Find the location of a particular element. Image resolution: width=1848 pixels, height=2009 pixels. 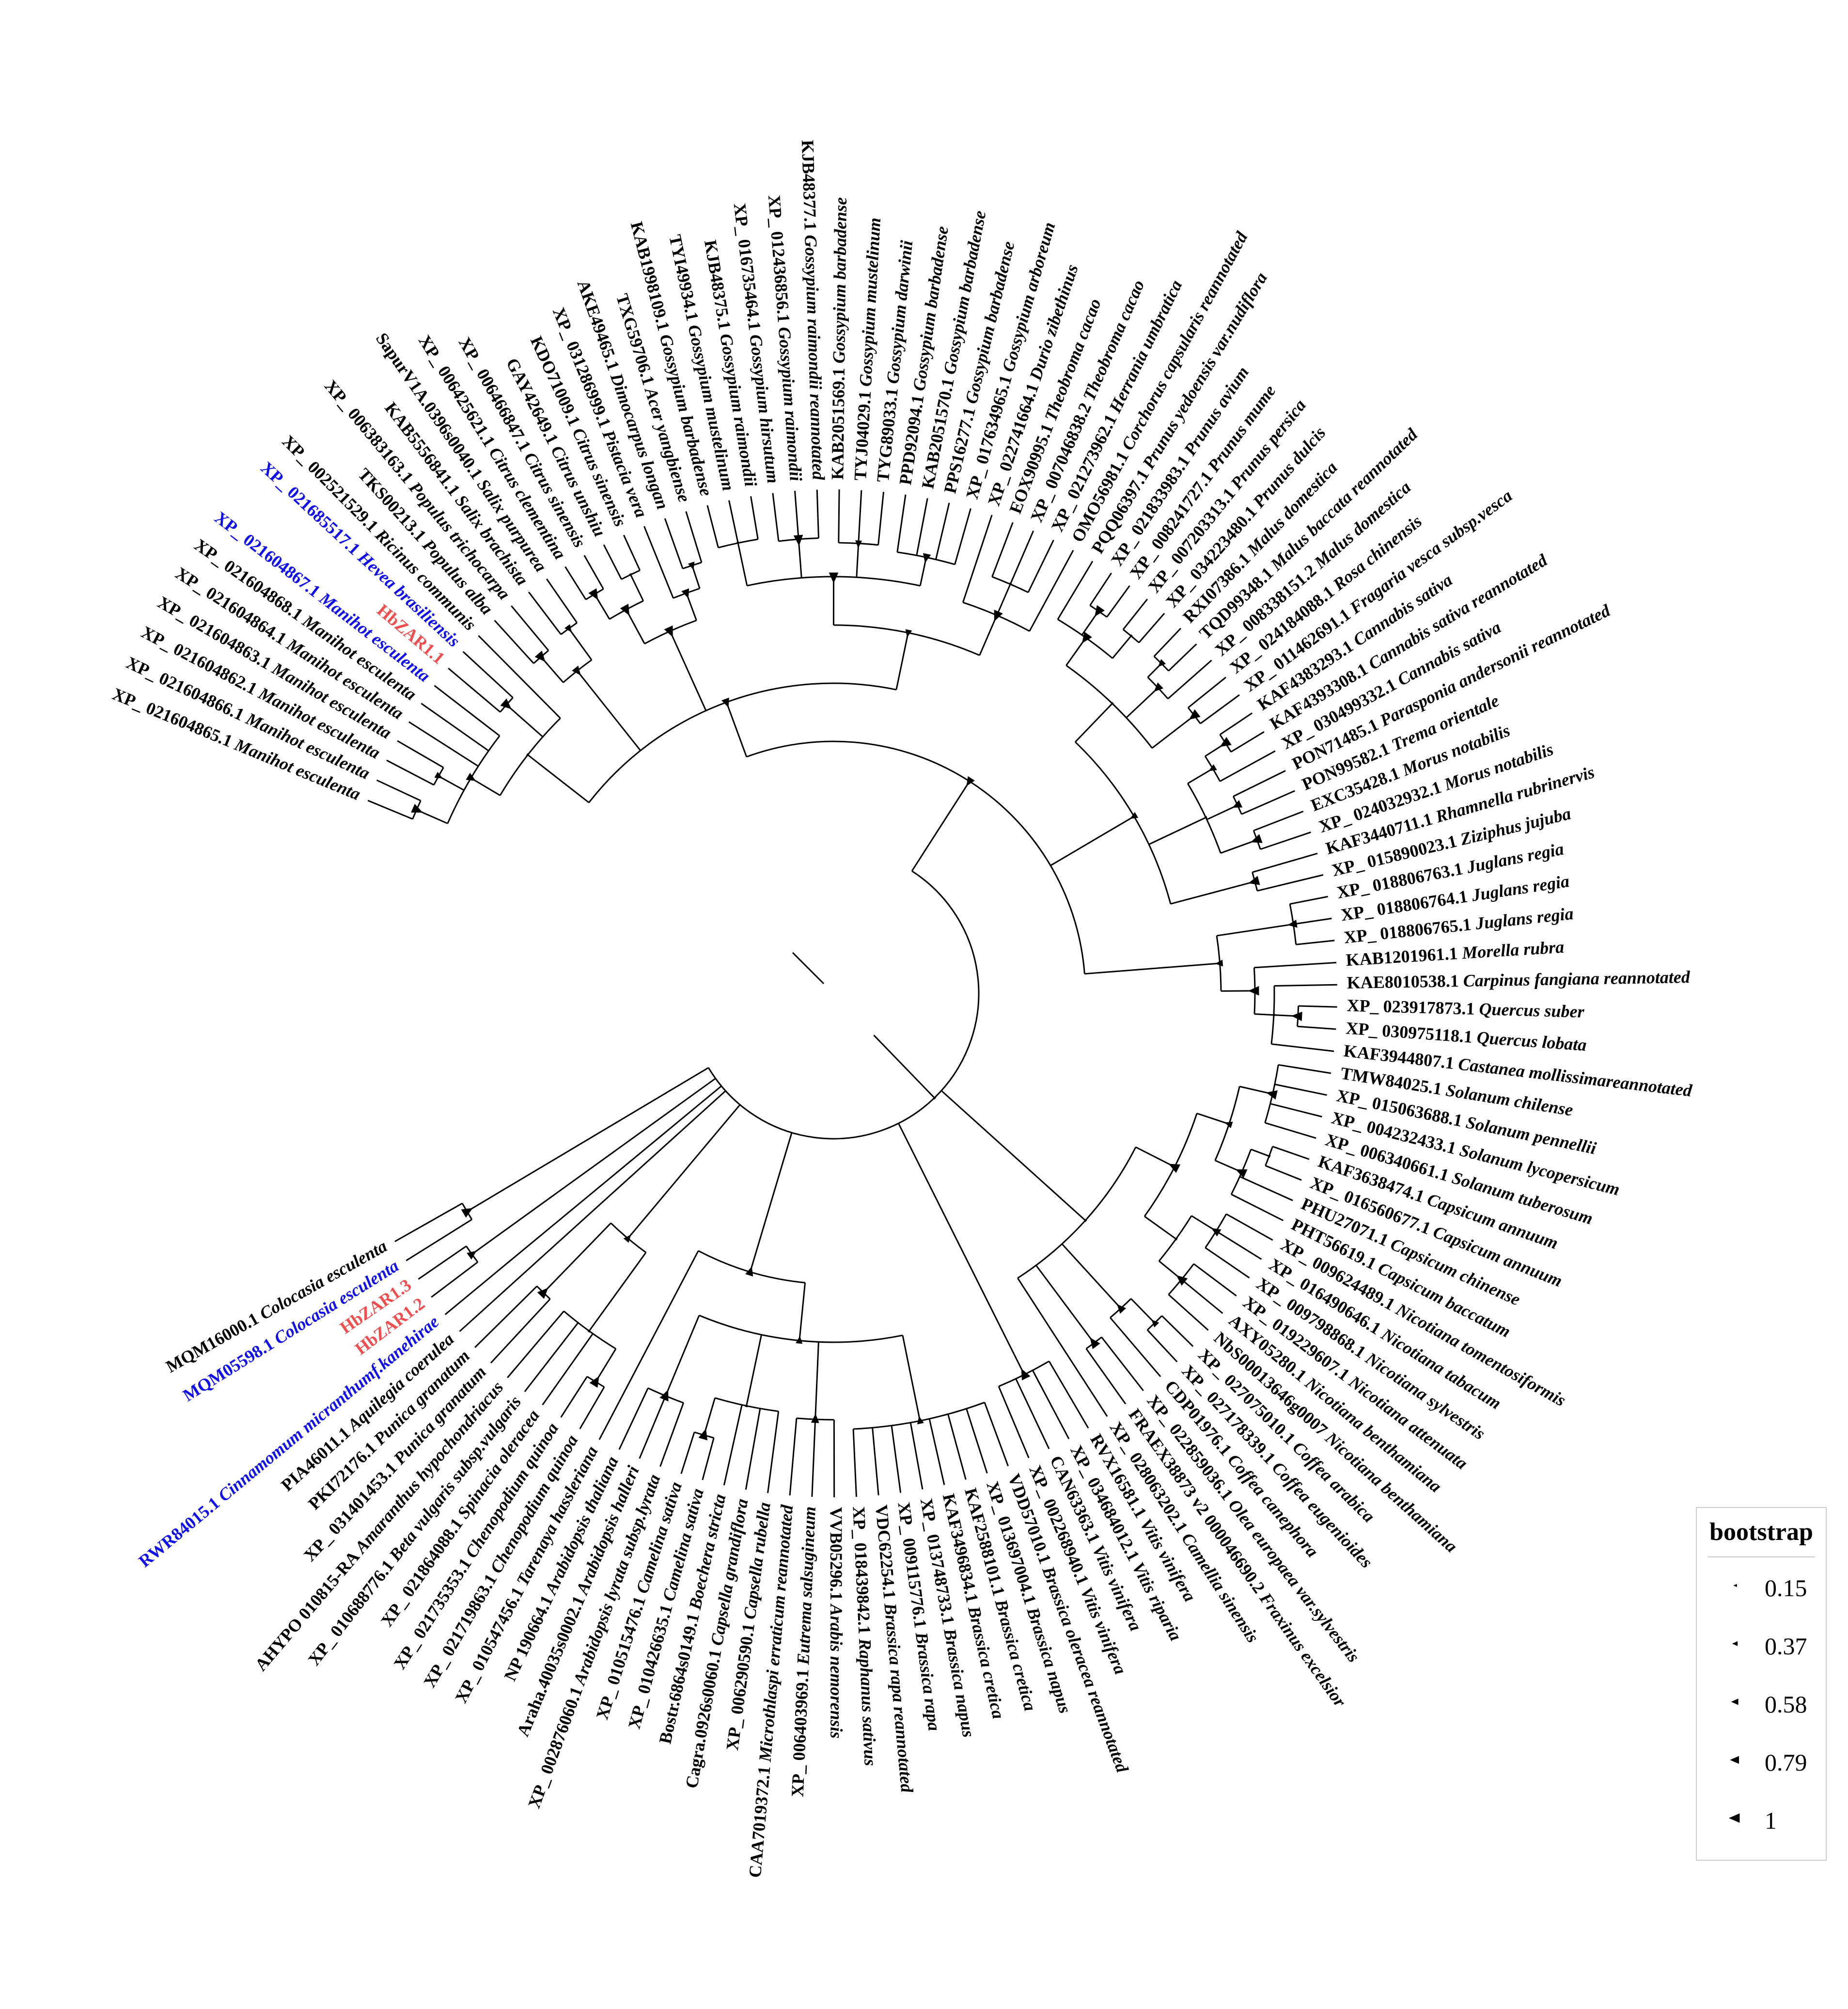

leaf-accession: XP_ 012436856.1 is located at coordinates (778, 258).